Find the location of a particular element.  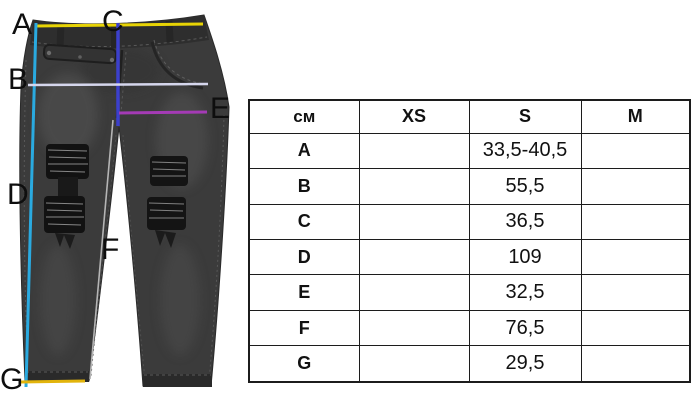

row-label: F is located at coordinates (304, 328).